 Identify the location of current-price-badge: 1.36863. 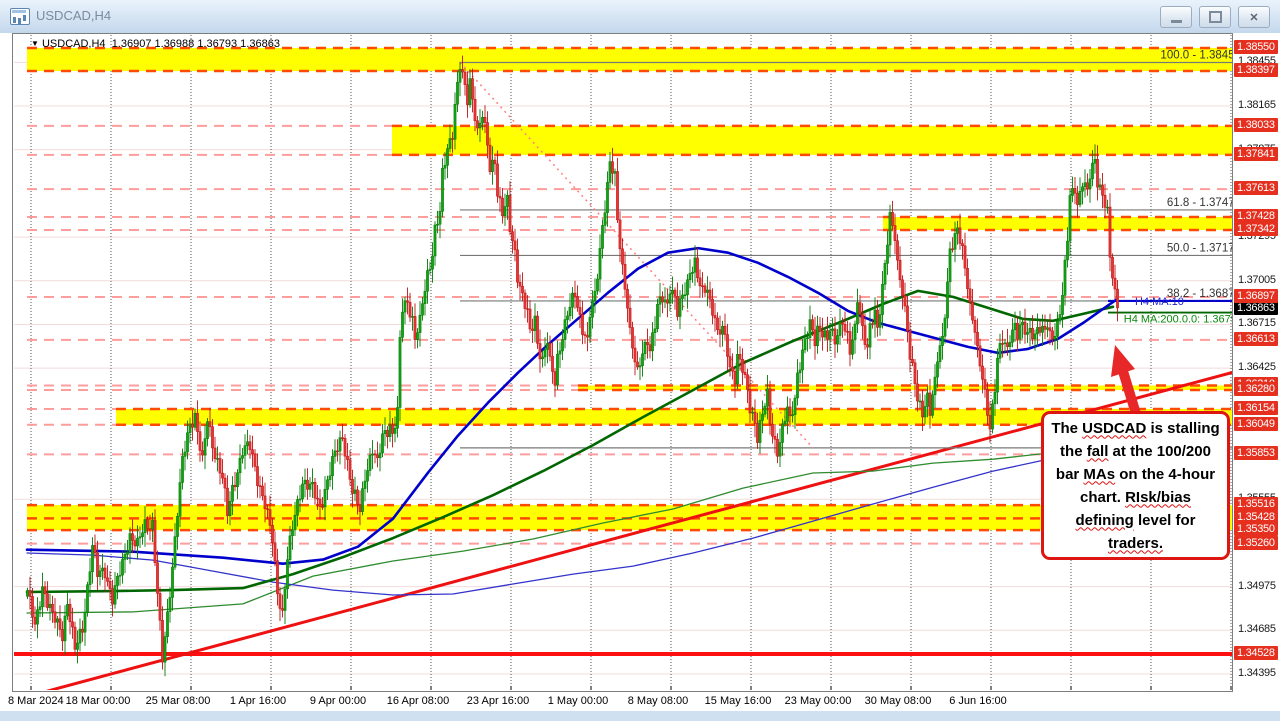
(1256, 308).